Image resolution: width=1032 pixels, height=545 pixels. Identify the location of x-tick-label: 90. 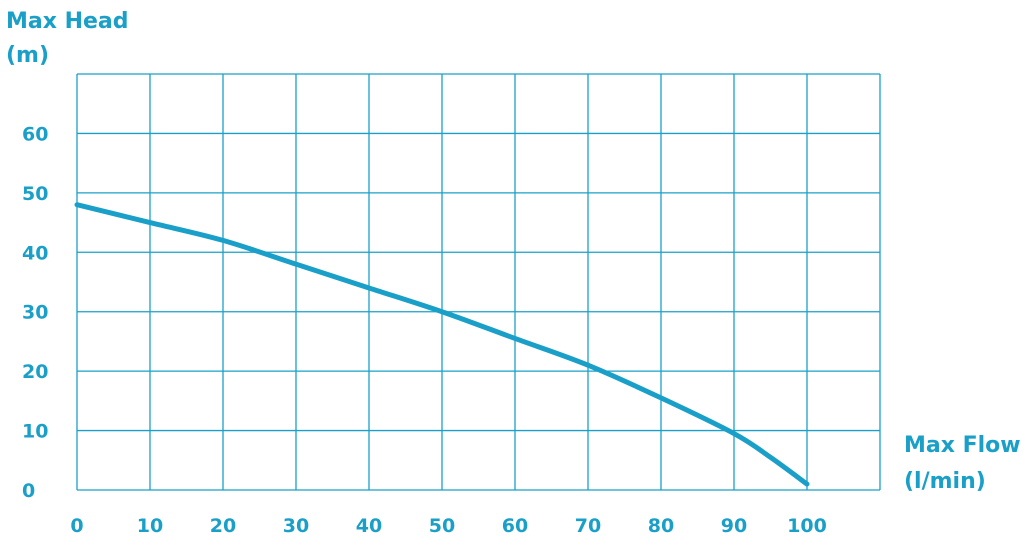
(734, 526).